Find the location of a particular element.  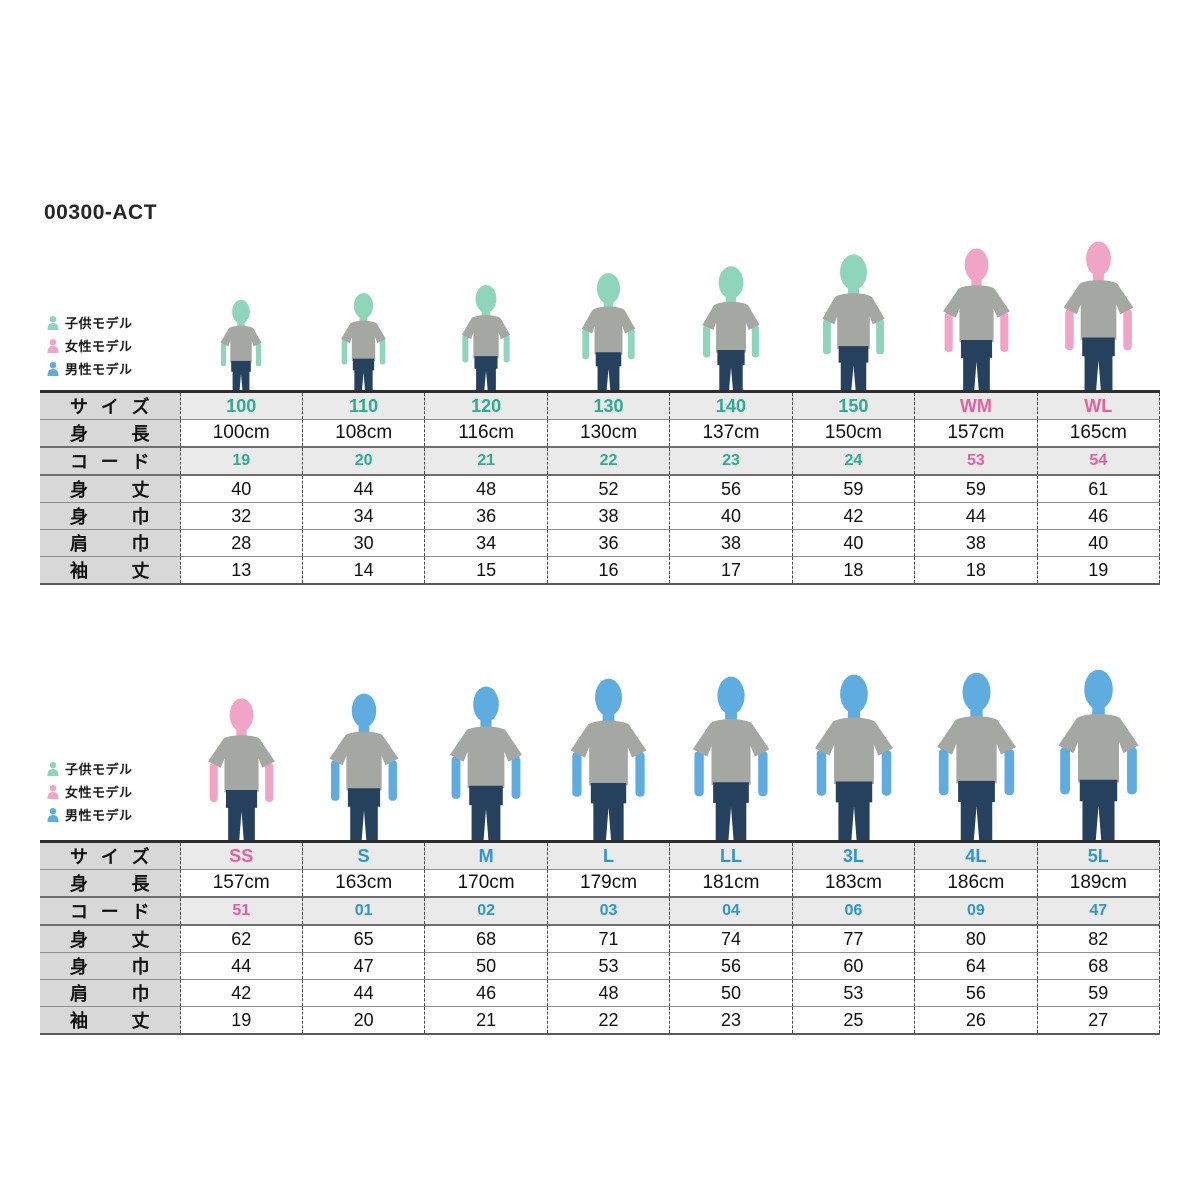

model-figure-WM is located at coordinates (976, 318).